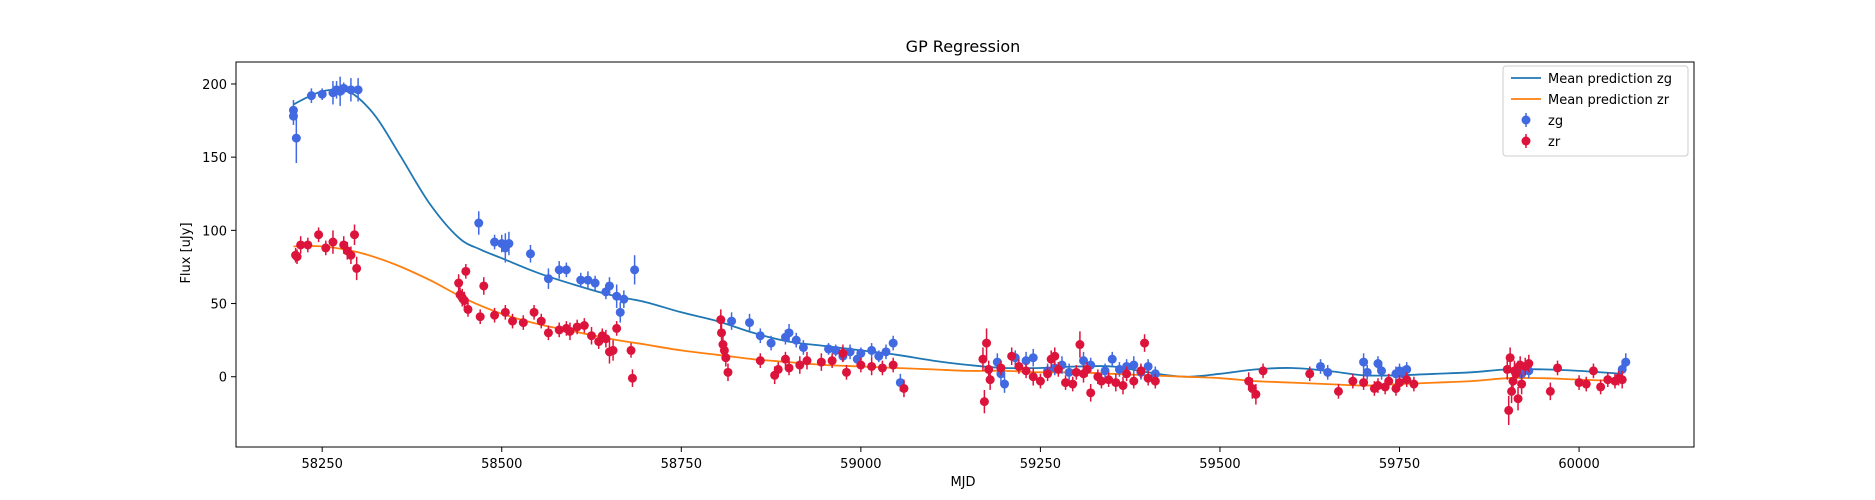 This screenshot has width=1875, height=500. Describe the element at coordinates (963, 46) in the screenshot. I see `chart-title: GP Regression` at that location.